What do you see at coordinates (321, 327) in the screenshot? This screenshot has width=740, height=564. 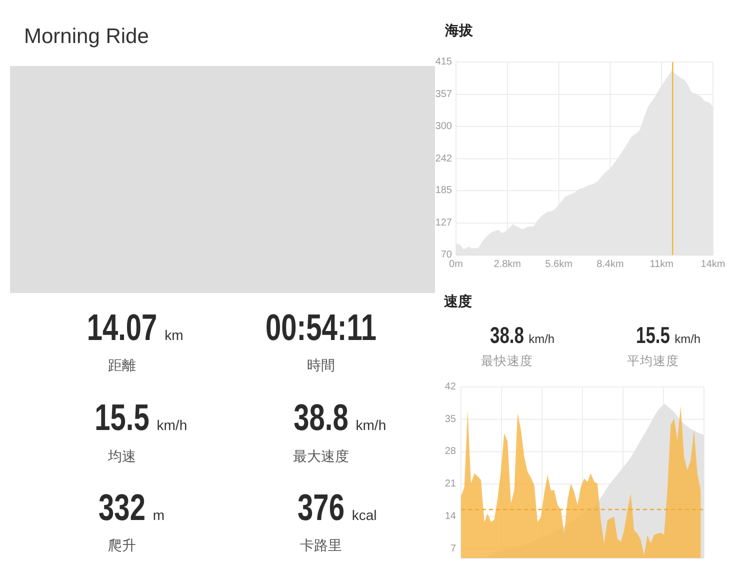 I see `text: 00:54:11` at bounding box center [321, 327].